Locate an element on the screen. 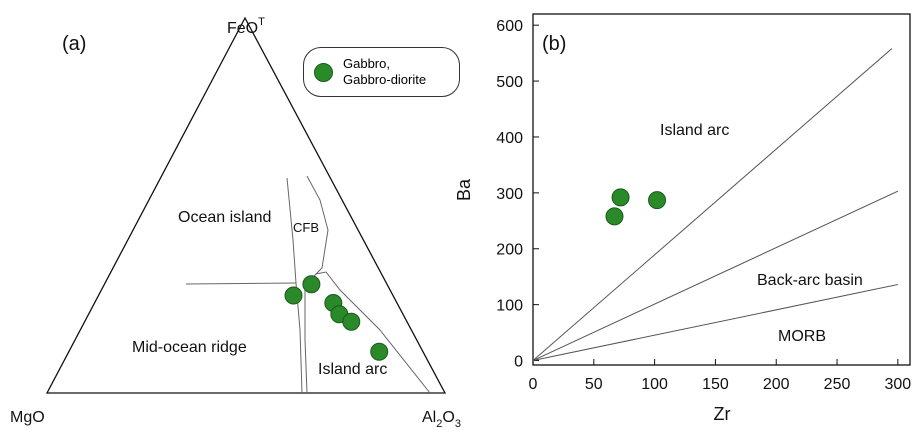 The image size is (920, 430). y-tick-label: 200 is located at coordinates (509, 250).